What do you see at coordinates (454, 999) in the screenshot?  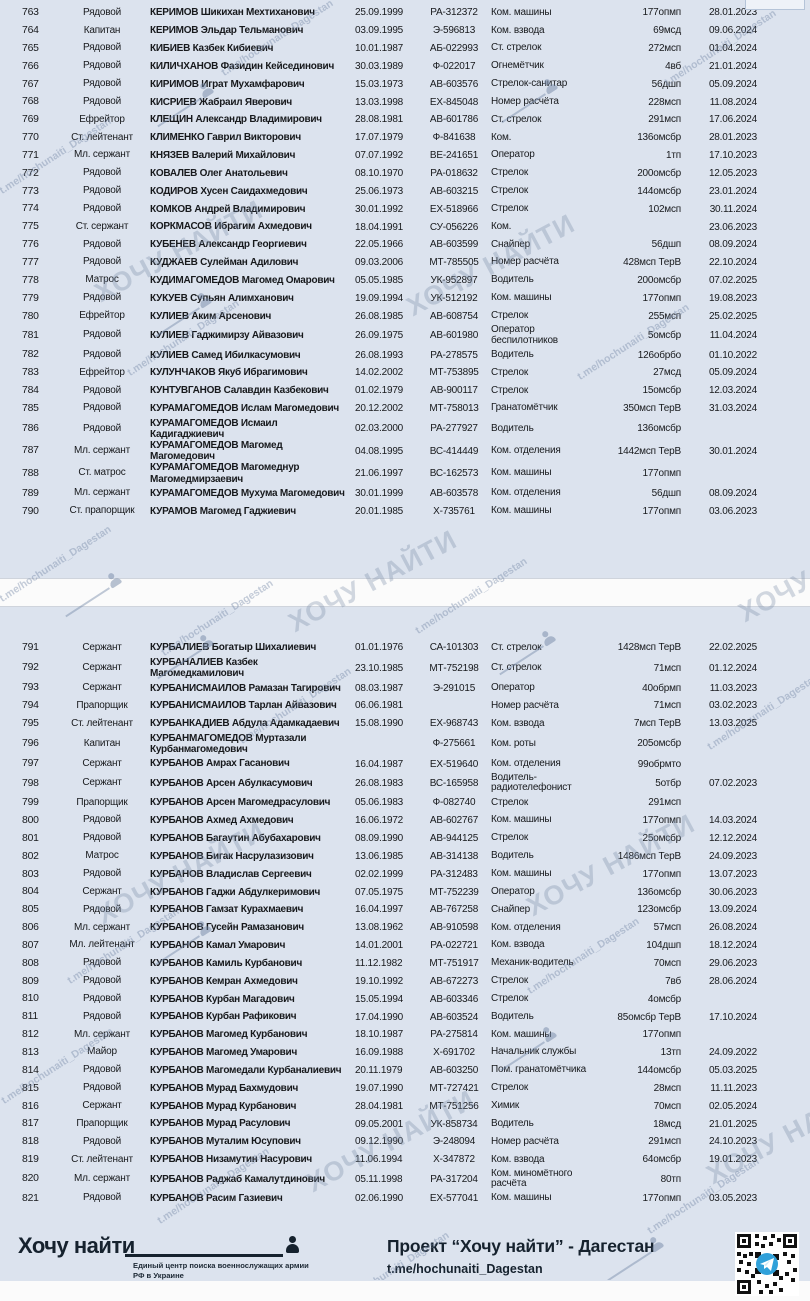 I see `cell-id: АВ-603346` at bounding box center [454, 999].